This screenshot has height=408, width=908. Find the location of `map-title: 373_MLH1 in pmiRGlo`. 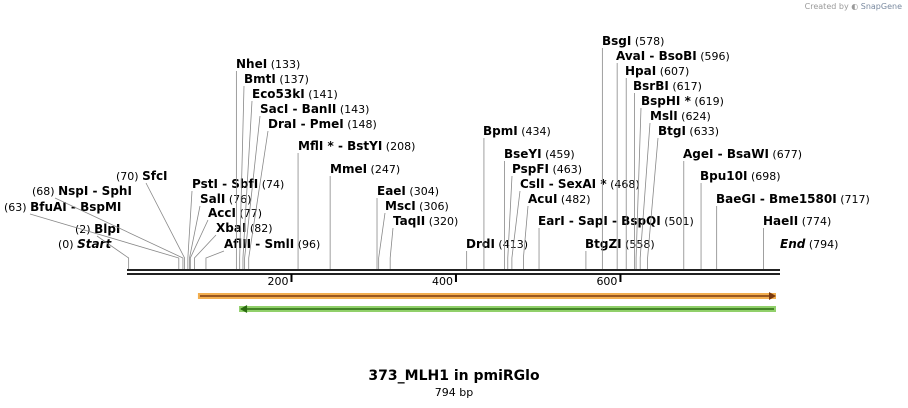

map-title: 373_MLH1 in pmiRGlo is located at coordinates (454, 376).